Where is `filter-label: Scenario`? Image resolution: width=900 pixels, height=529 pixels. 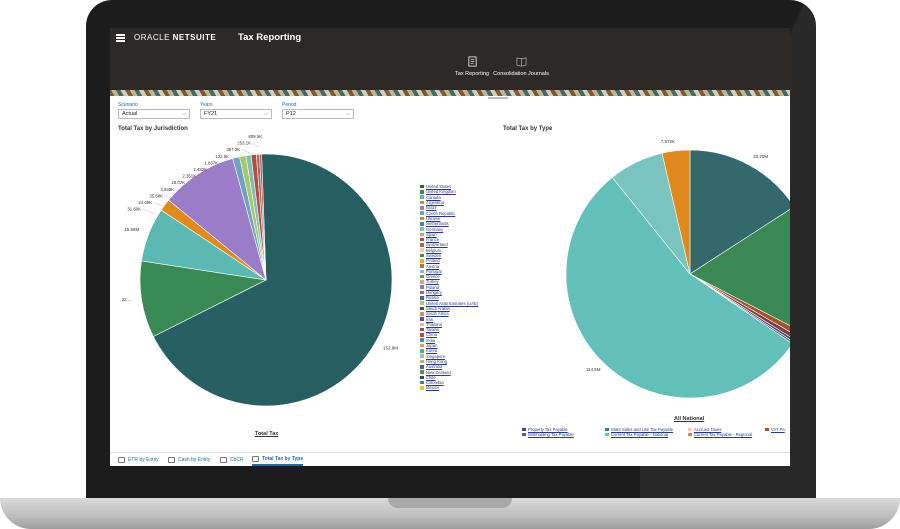 filter-label: Scenario is located at coordinates (128, 105).